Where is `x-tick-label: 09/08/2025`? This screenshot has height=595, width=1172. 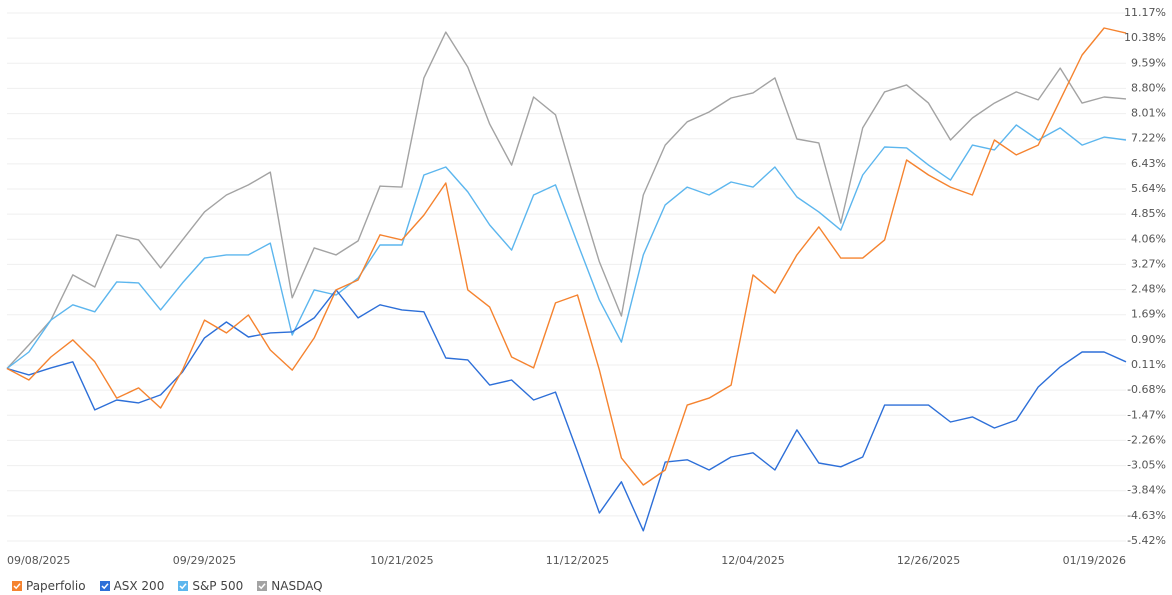
x-tick-label: 09/08/2025 is located at coordinates (38, 560).